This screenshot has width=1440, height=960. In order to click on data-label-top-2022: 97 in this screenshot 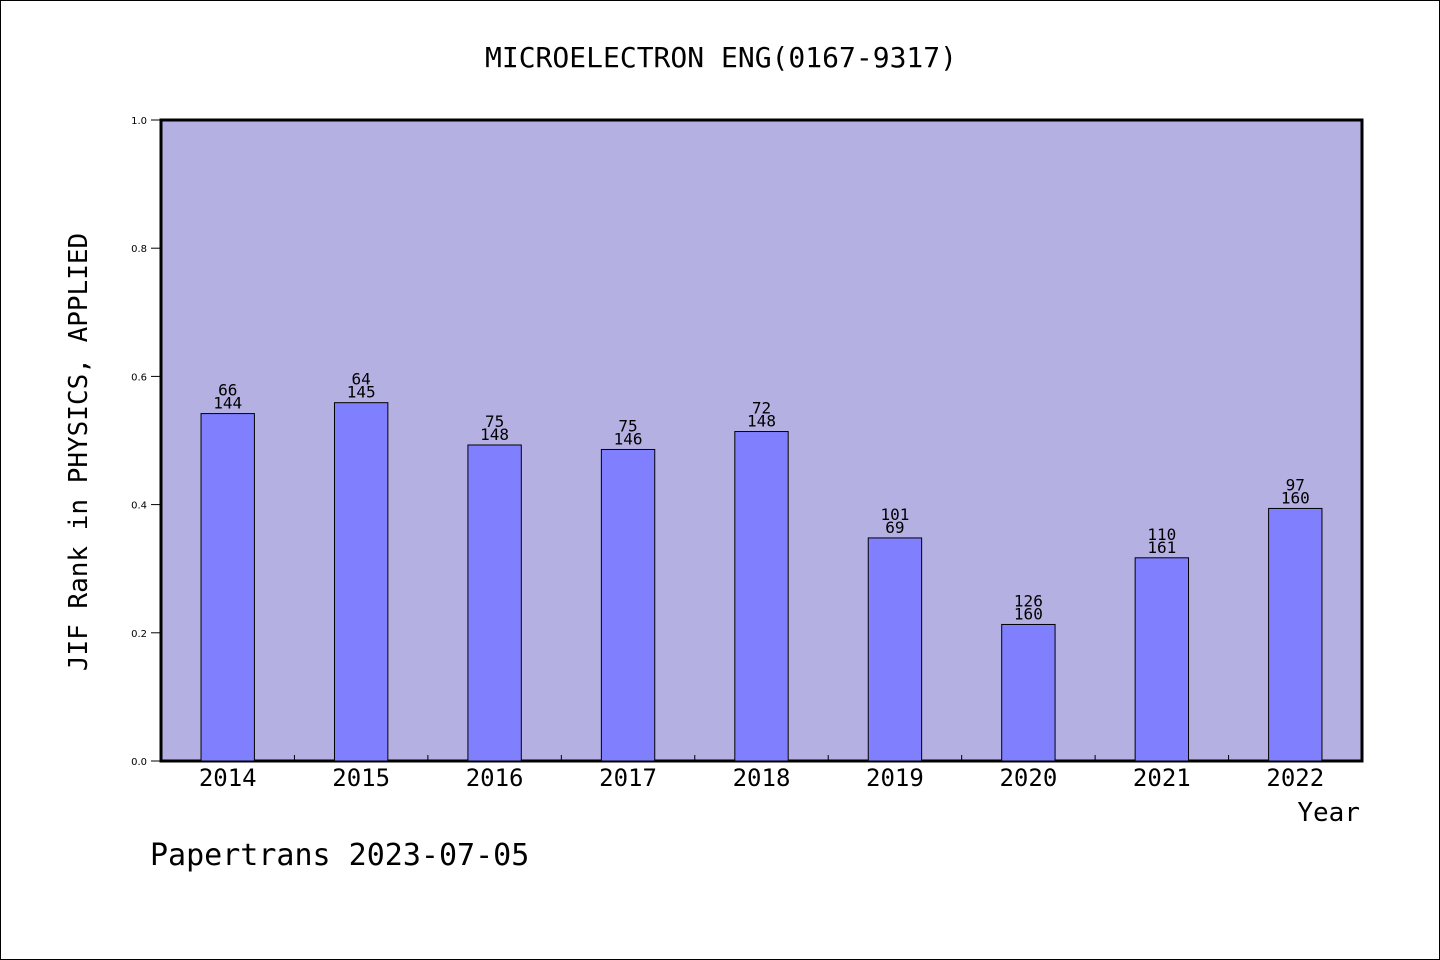, I will do `click(1295, 484)`.